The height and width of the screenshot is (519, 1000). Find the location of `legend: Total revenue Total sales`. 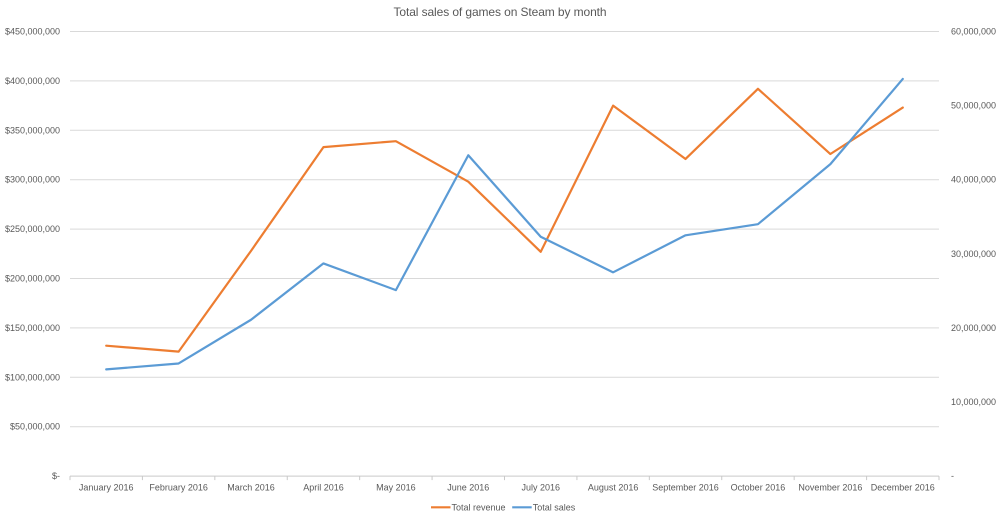

legend: Total revenue Total sales is located at coordinates (503, 507).